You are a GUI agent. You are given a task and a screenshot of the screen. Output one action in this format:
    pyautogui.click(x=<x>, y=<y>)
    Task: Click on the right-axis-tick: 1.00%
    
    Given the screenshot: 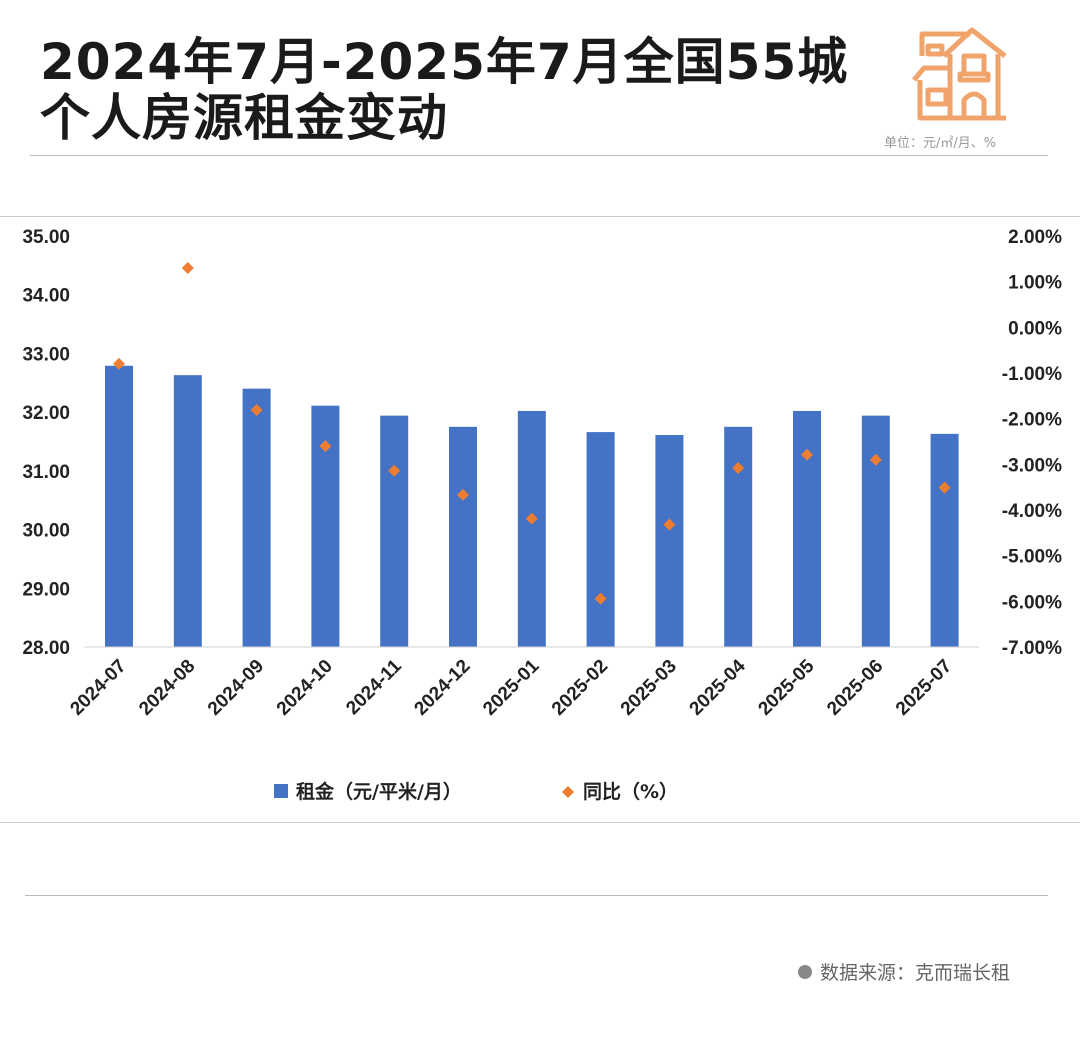 What is the action you would take?
    pyautogui.click(x=1035, y=283)
    